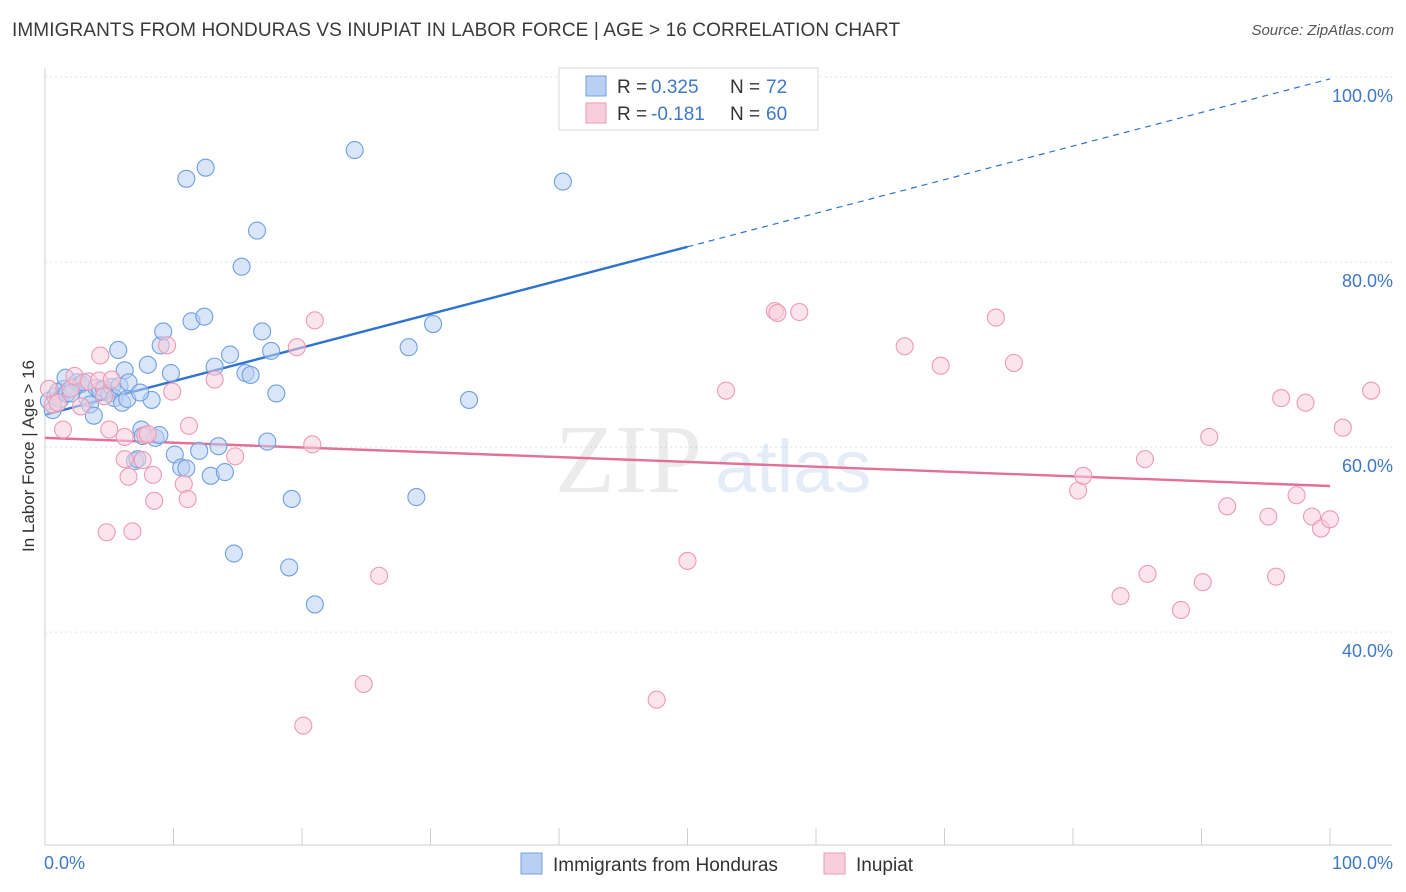  What do you see at coordinates (776, 87) in the screenshot?
I see `legend-n-value: 72` at bounding box center [776, 87].